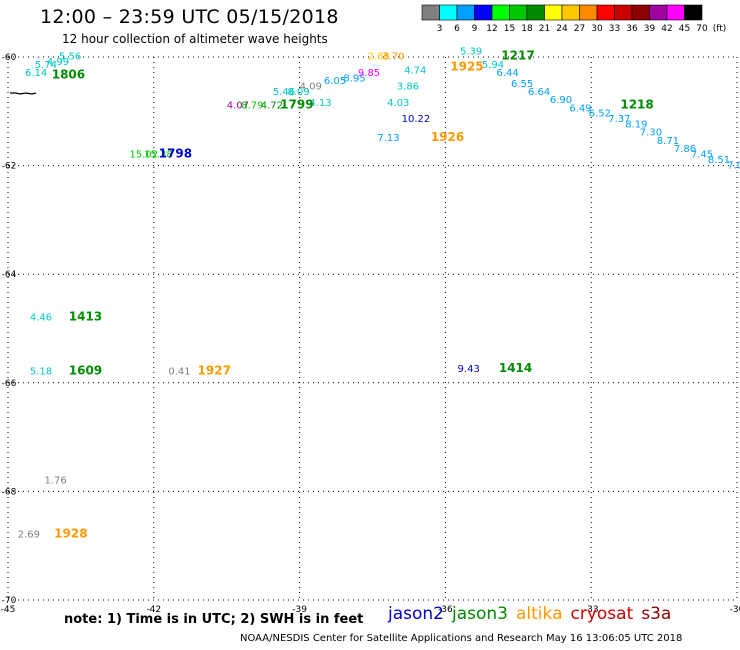  I want to click on y-tick-label: -70, so click(9, 601).